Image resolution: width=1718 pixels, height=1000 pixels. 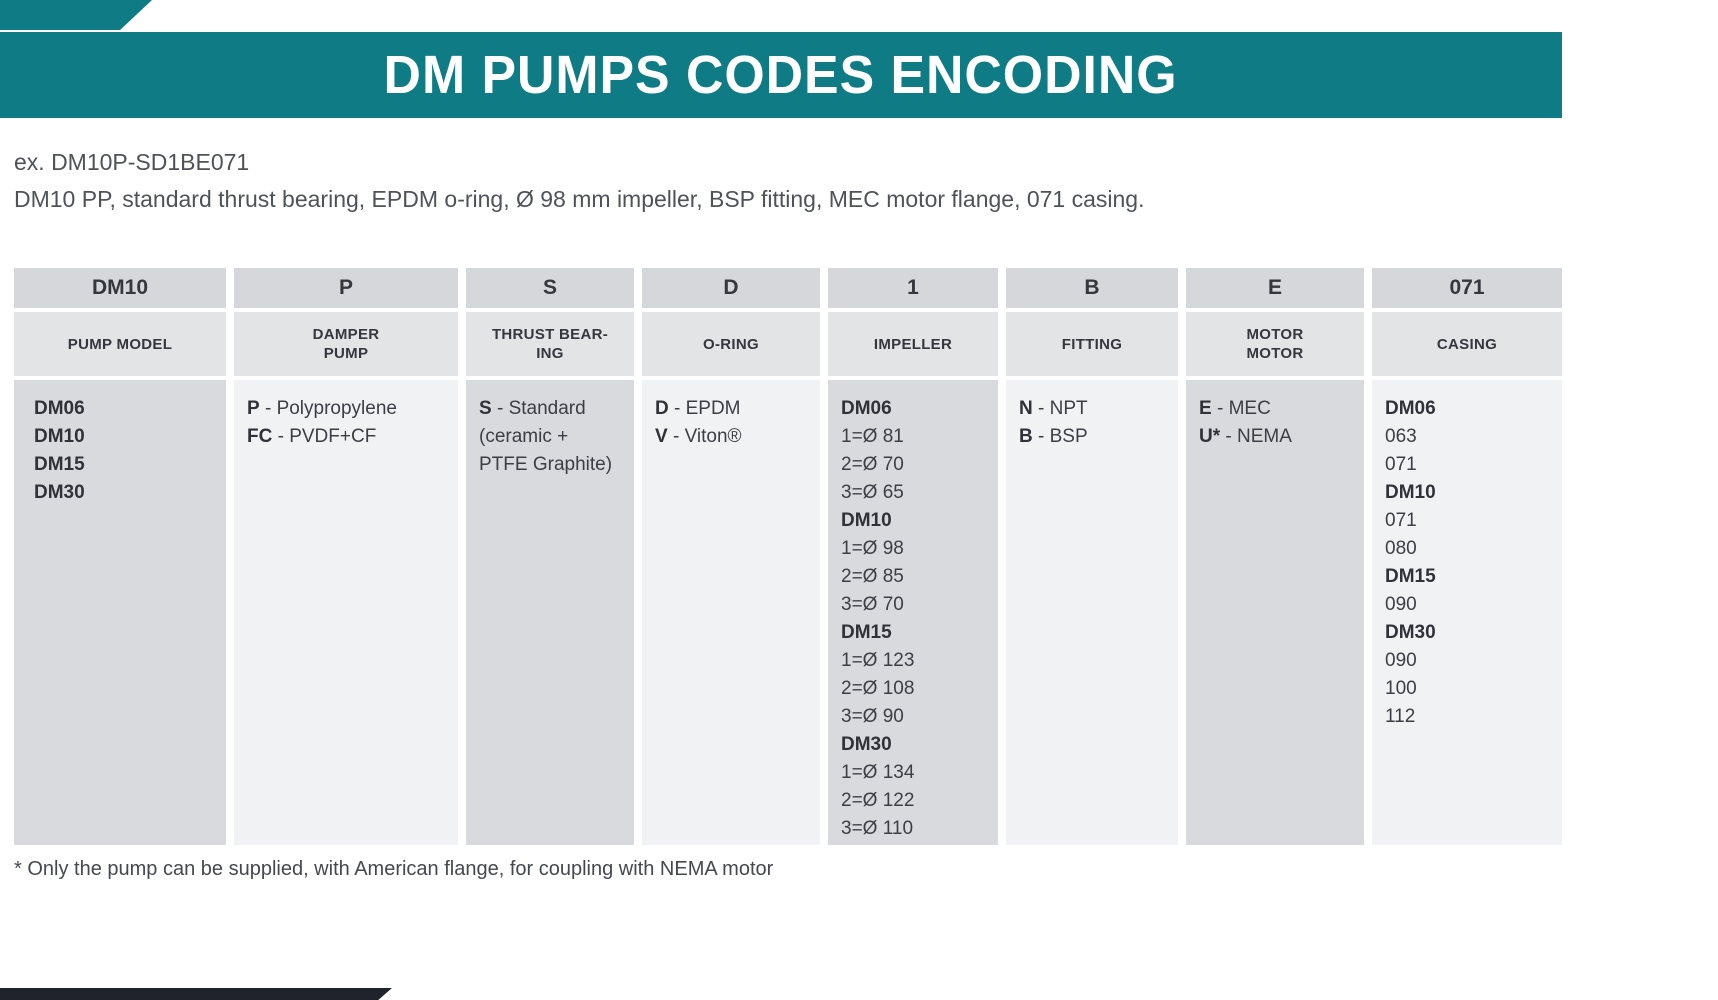 I want to click on body-line: P - Polypropylene, so click(x=322, y=408).